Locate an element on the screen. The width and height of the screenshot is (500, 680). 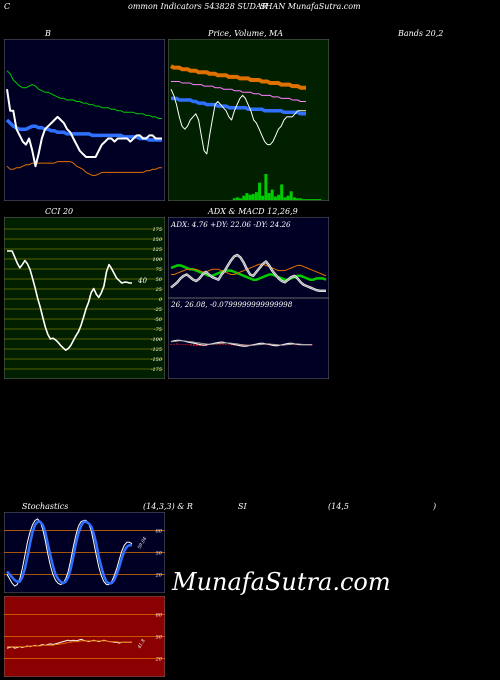
adx-dy-line is located at coordinates (249, 270).